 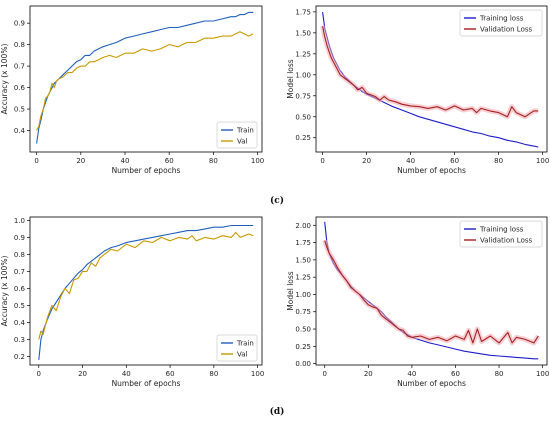 What do you see at coordinates (277, 411) in the screenshot?
I see `panel-label-d: (d)` at bounding box center [277, 411].